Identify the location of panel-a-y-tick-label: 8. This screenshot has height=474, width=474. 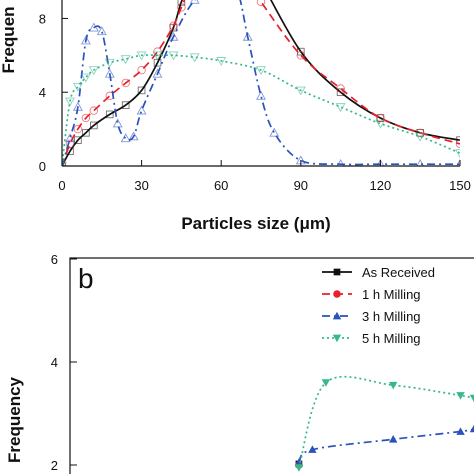
(42, 18).